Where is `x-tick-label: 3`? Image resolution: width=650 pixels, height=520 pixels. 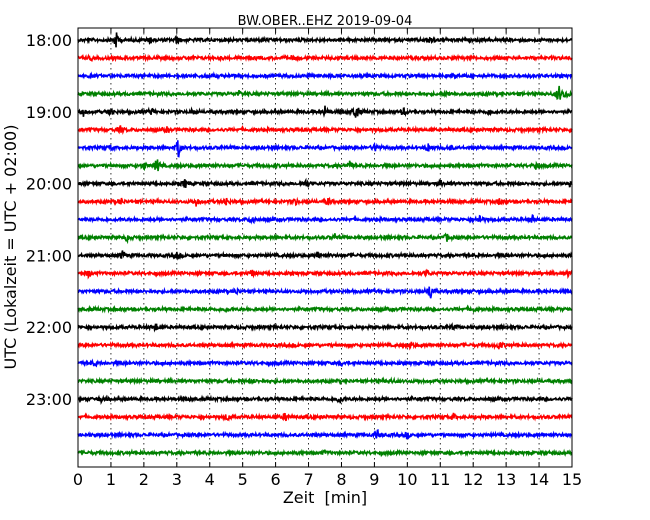
x-tick-label: 3 is located at coordinates (177, 479).